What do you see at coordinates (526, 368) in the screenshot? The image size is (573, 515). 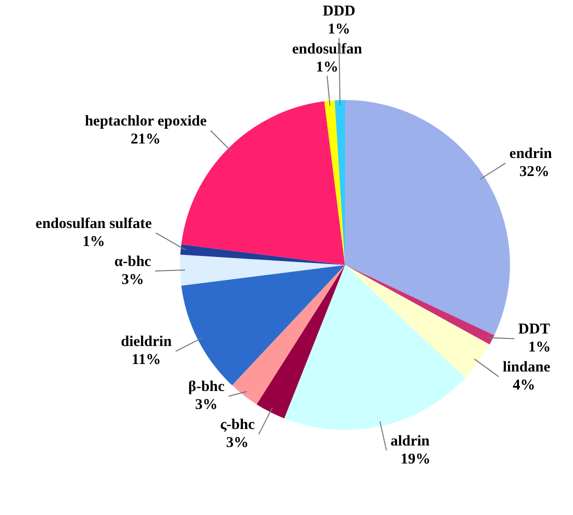 I see `slice-label: lindane` at bounding box center [526, 368].